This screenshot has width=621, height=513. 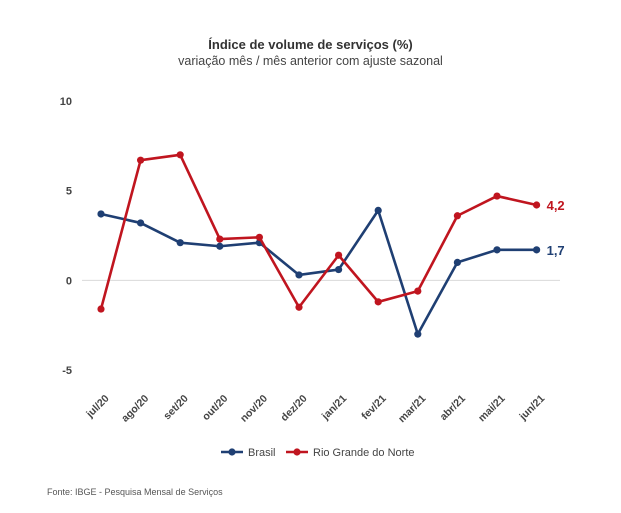 What do you see at coordinates (135, 409) in the screenshot?
I see `x-tick-label: ago/20` at bounding box center [135, 409].